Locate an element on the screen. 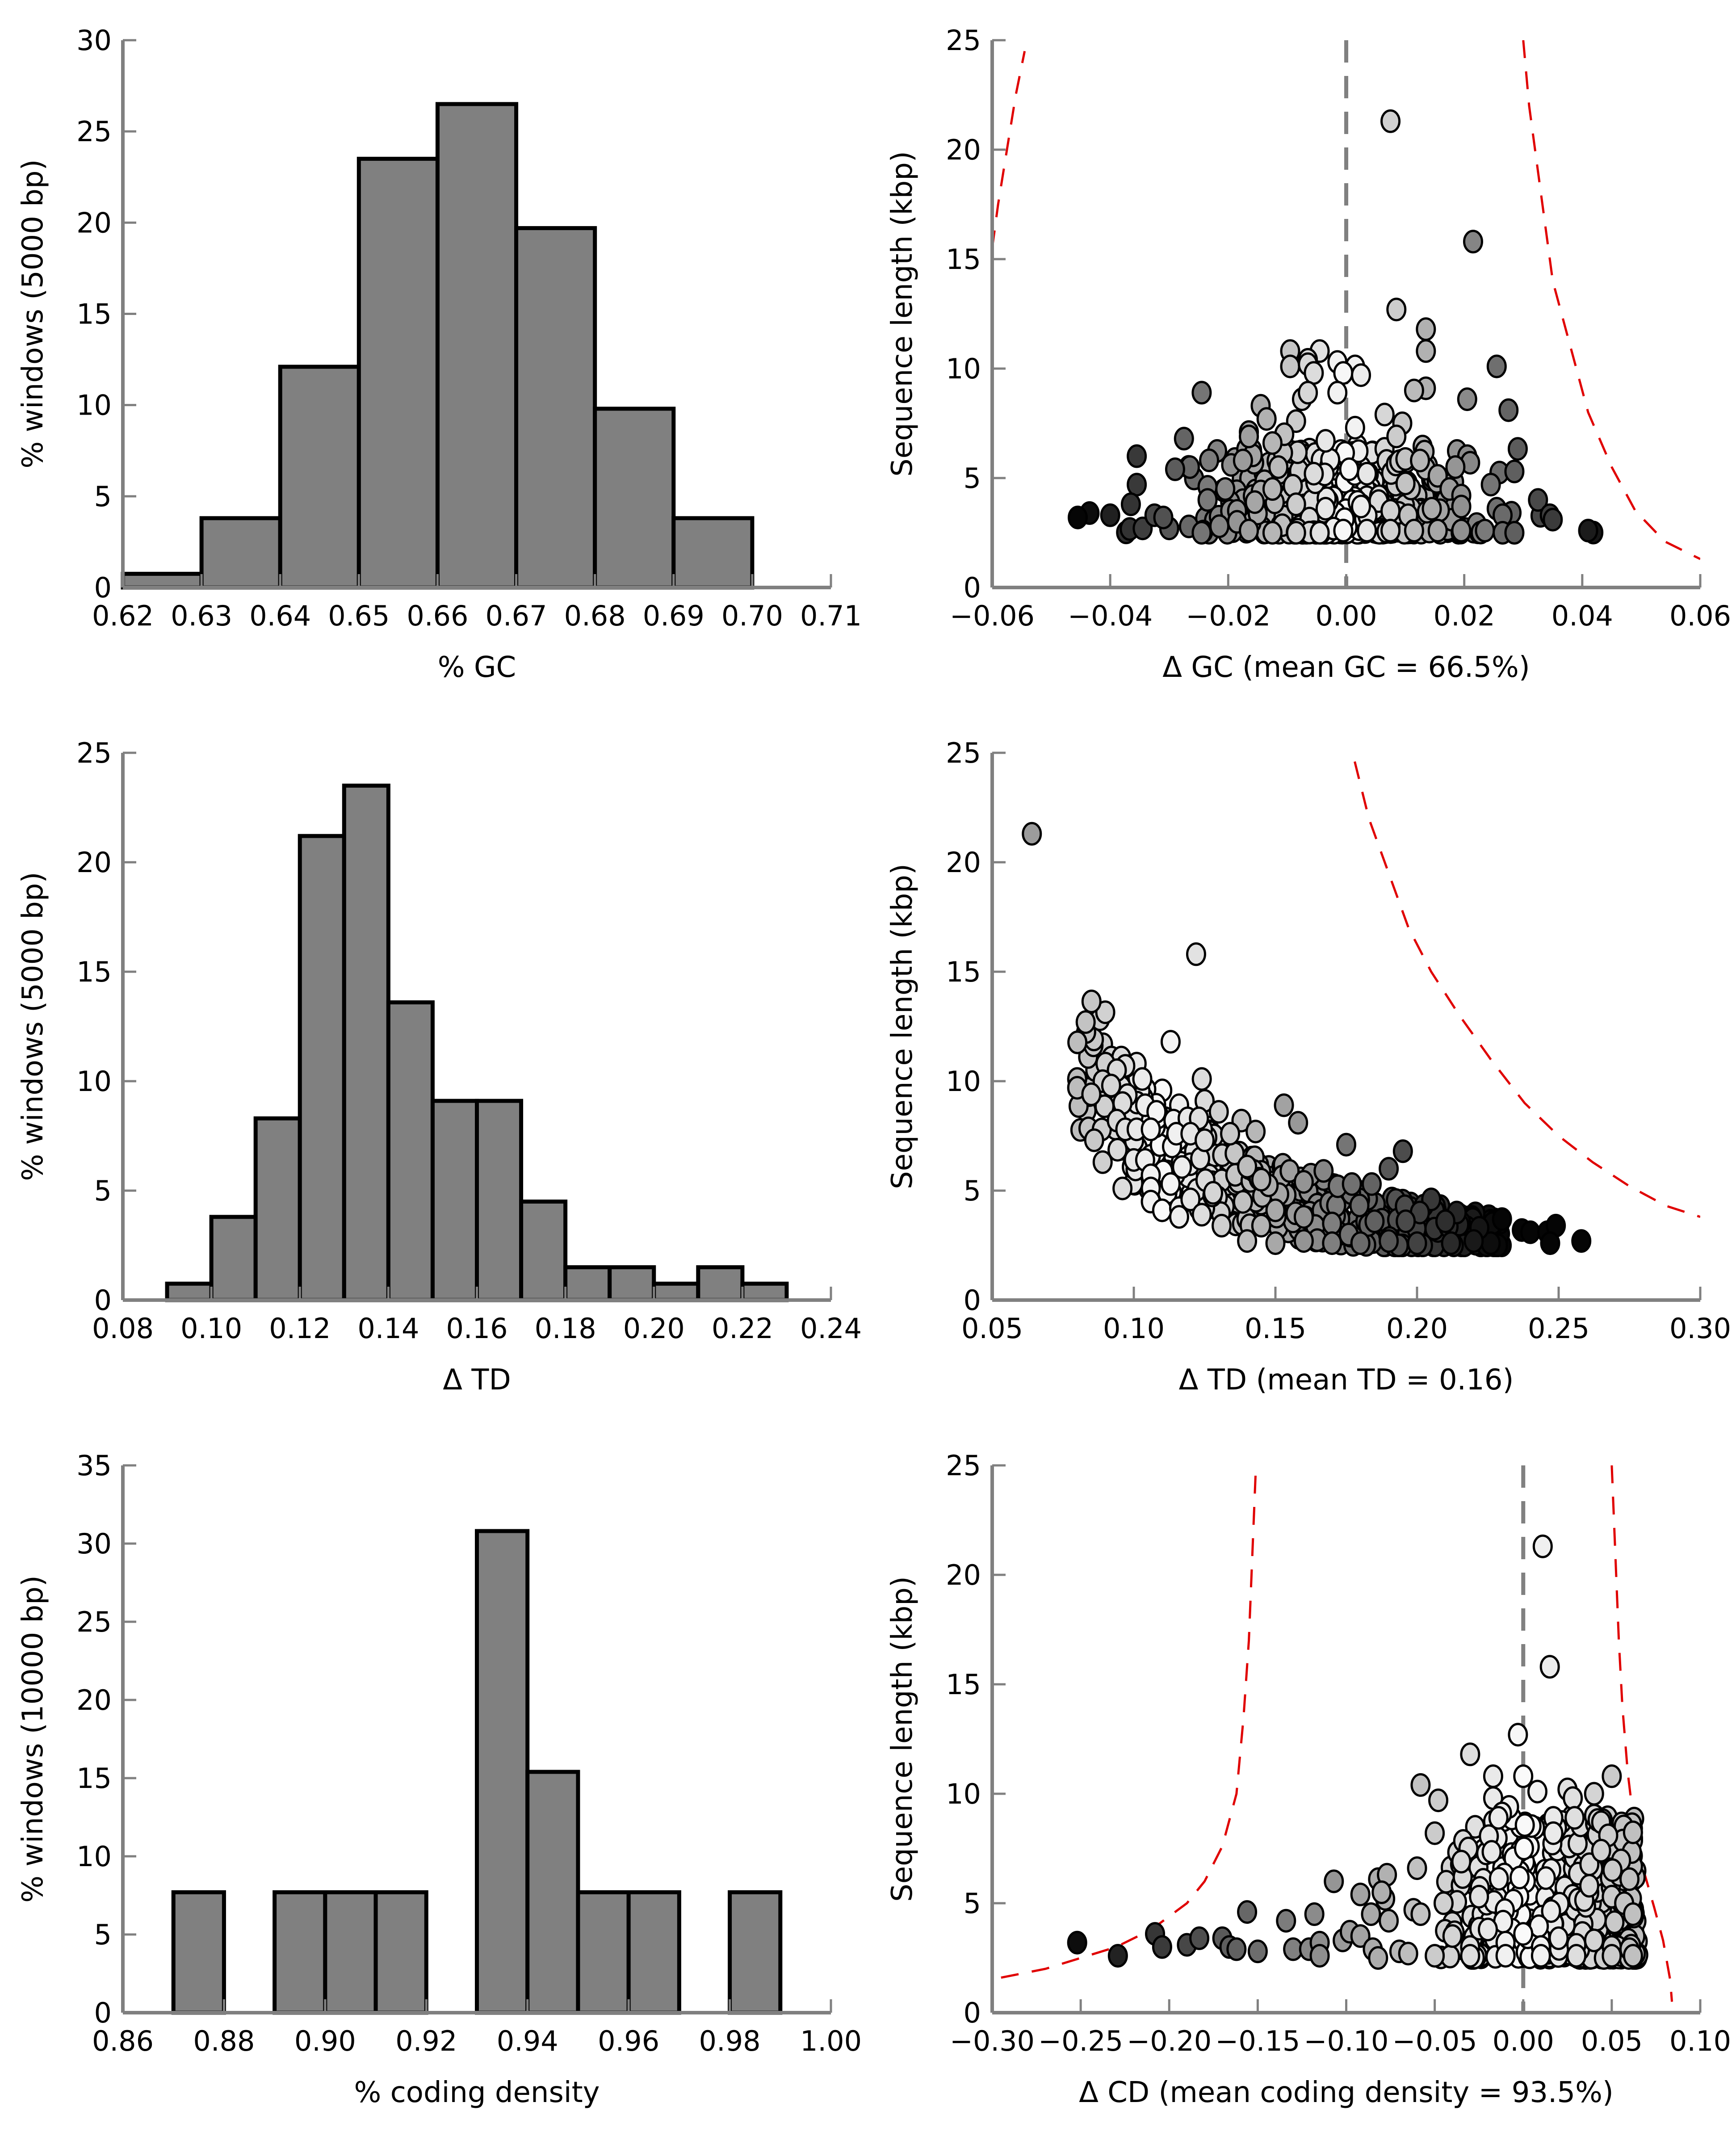  x-tick-label: 0.68 is located at coordinates (595, 616).